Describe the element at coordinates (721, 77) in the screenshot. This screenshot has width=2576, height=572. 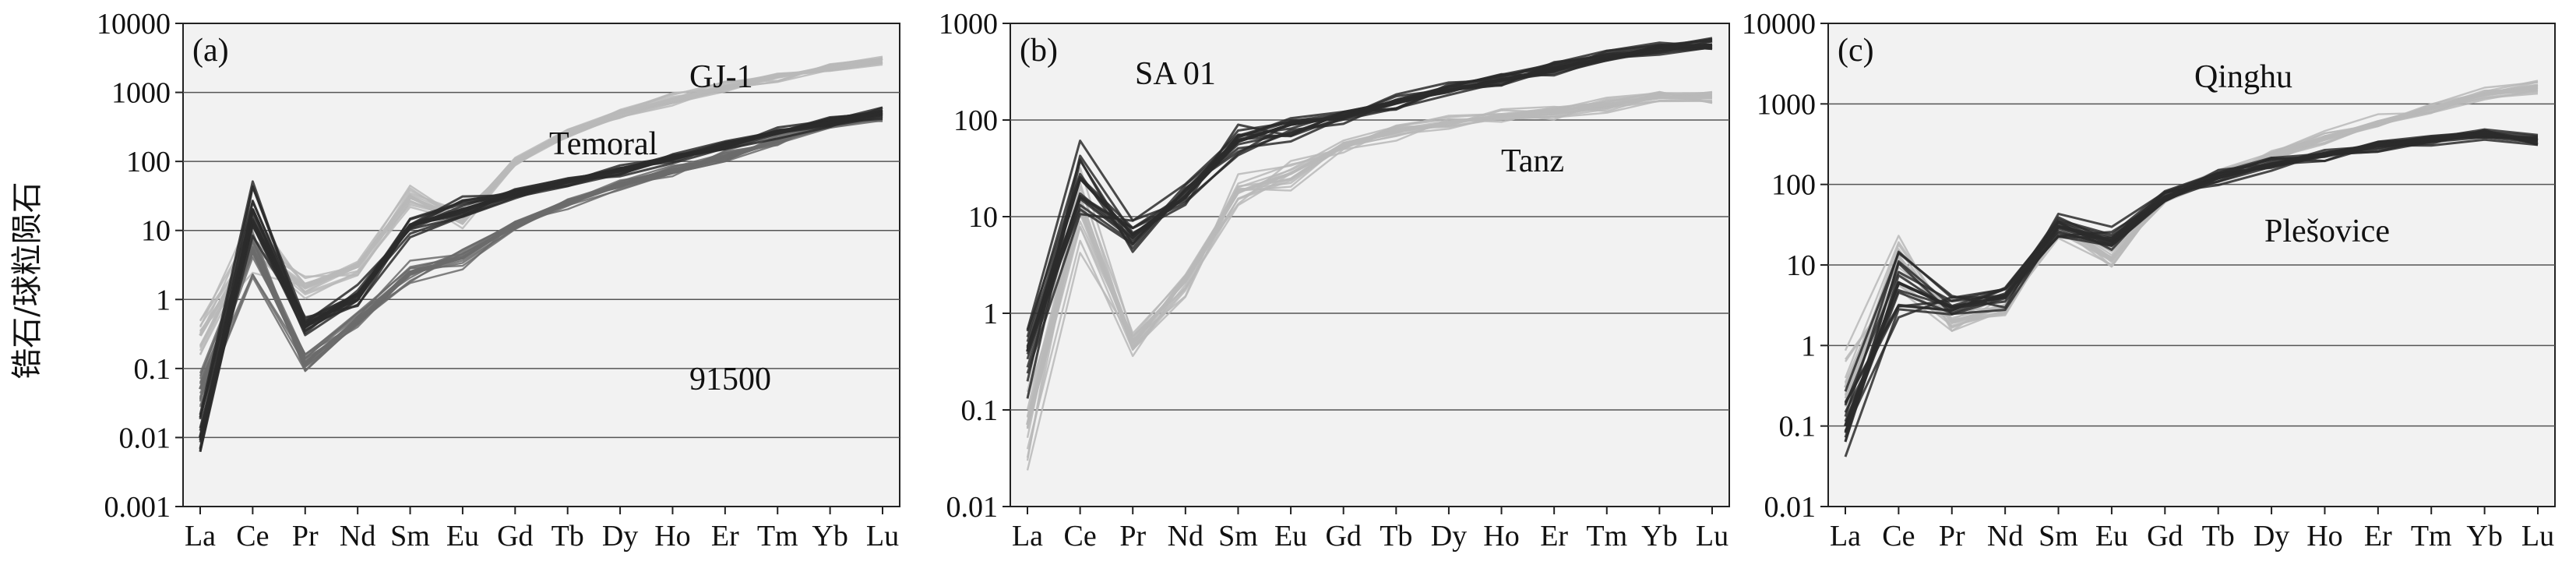
I see `series-label: GJ-1` at that location.